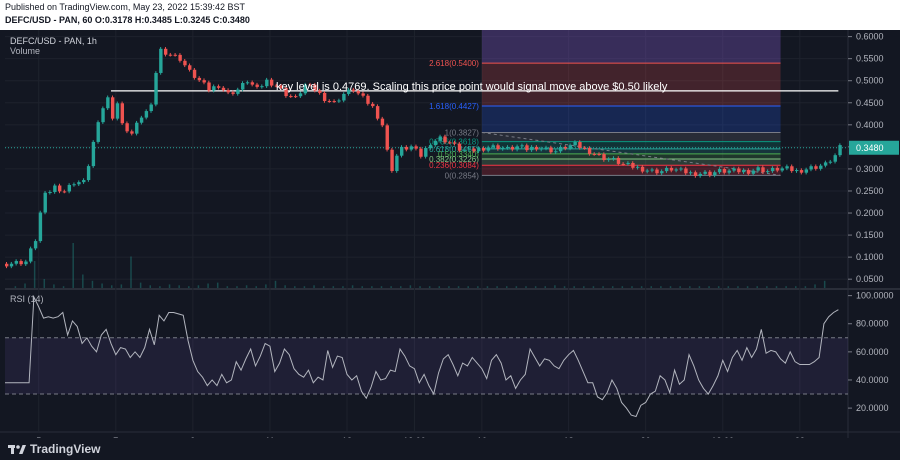 This screenshot has height=460, width=900. I want to click on fib-level-label: 0.382(0.3226), so click(454, 159).